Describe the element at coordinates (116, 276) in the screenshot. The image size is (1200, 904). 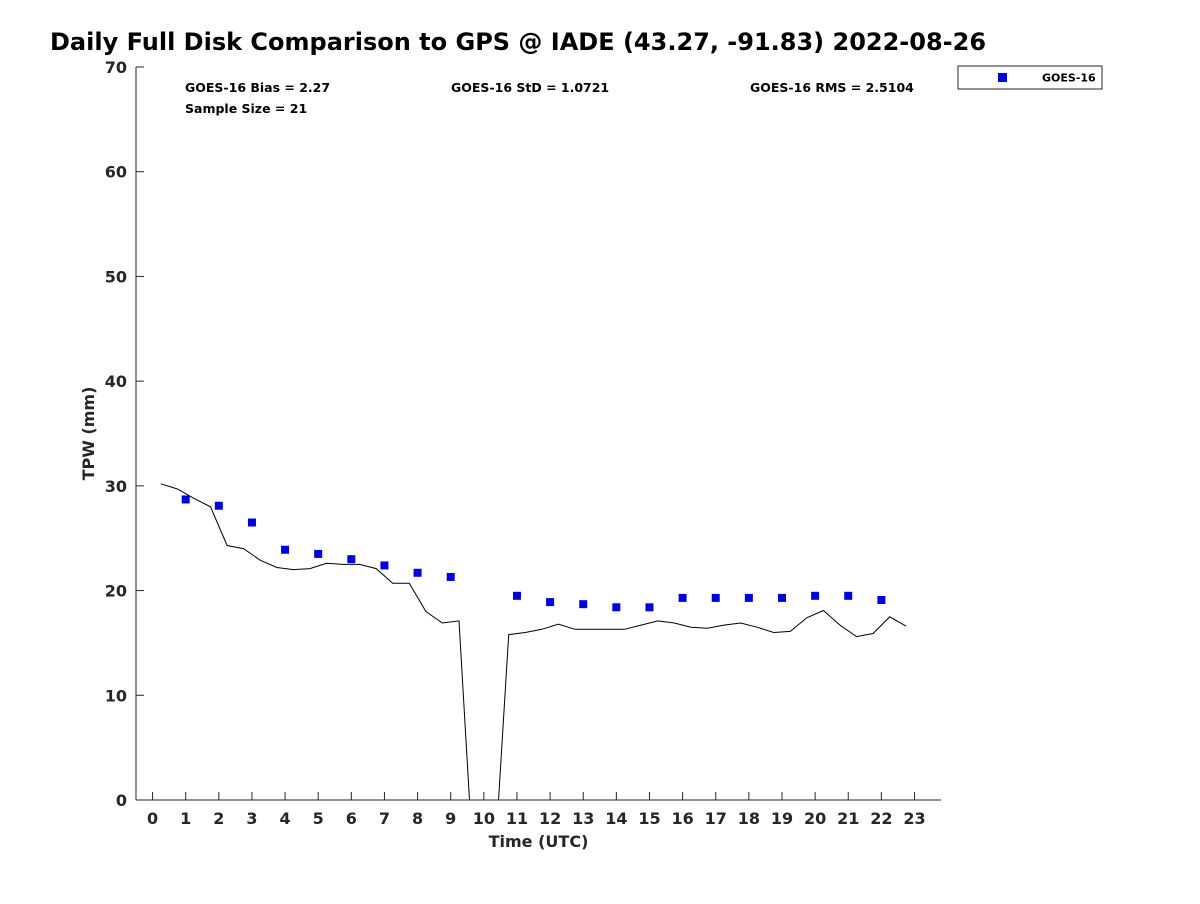
I see `y-tick-label: 50` at that location.